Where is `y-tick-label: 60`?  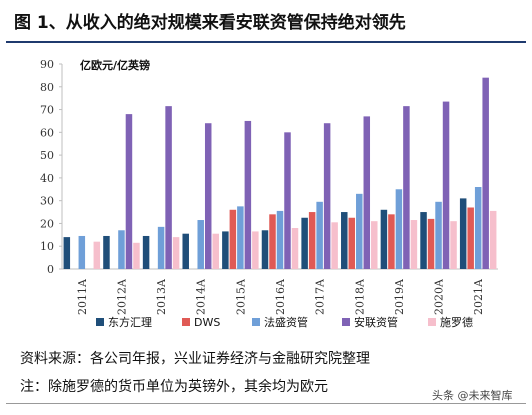 y-tick-label: 60 is located at coordinates (47, 132).